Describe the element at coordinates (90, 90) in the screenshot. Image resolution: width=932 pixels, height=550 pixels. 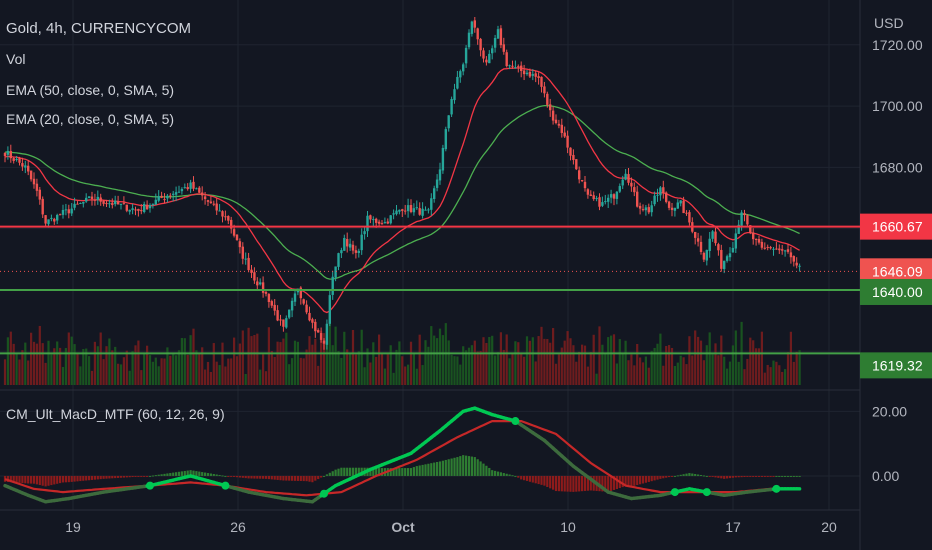
I see `ema50-legend: EMA (50, close, 0, SMA, 5)` at that location.